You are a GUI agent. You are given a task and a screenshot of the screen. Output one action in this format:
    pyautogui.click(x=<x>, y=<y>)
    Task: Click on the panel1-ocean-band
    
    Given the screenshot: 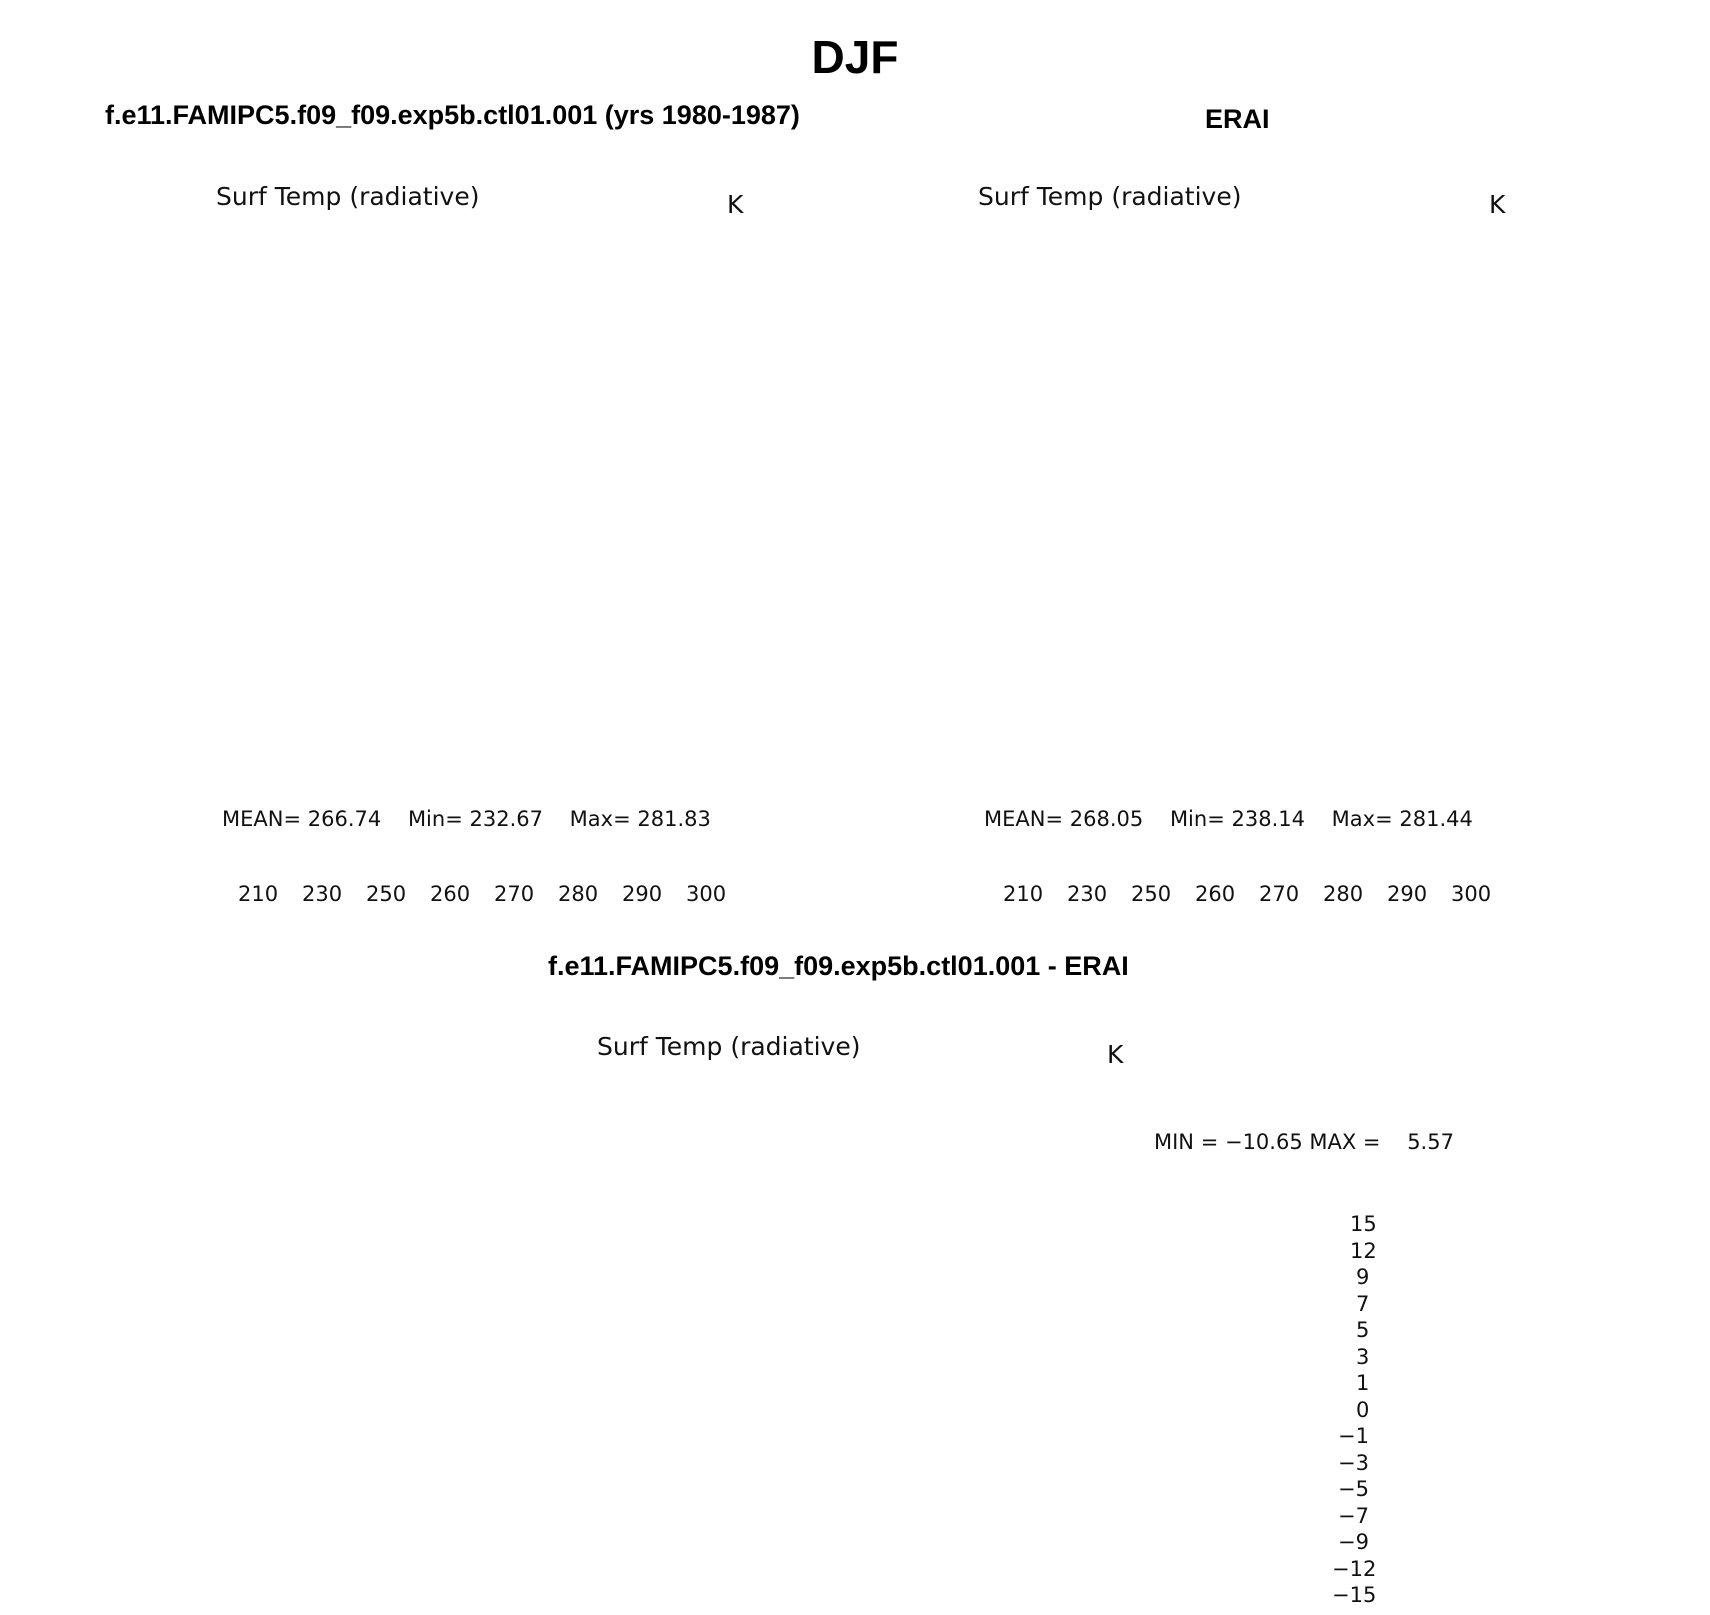 What is the action you would take?
    pyautogui.click(x=485, y=487)
    